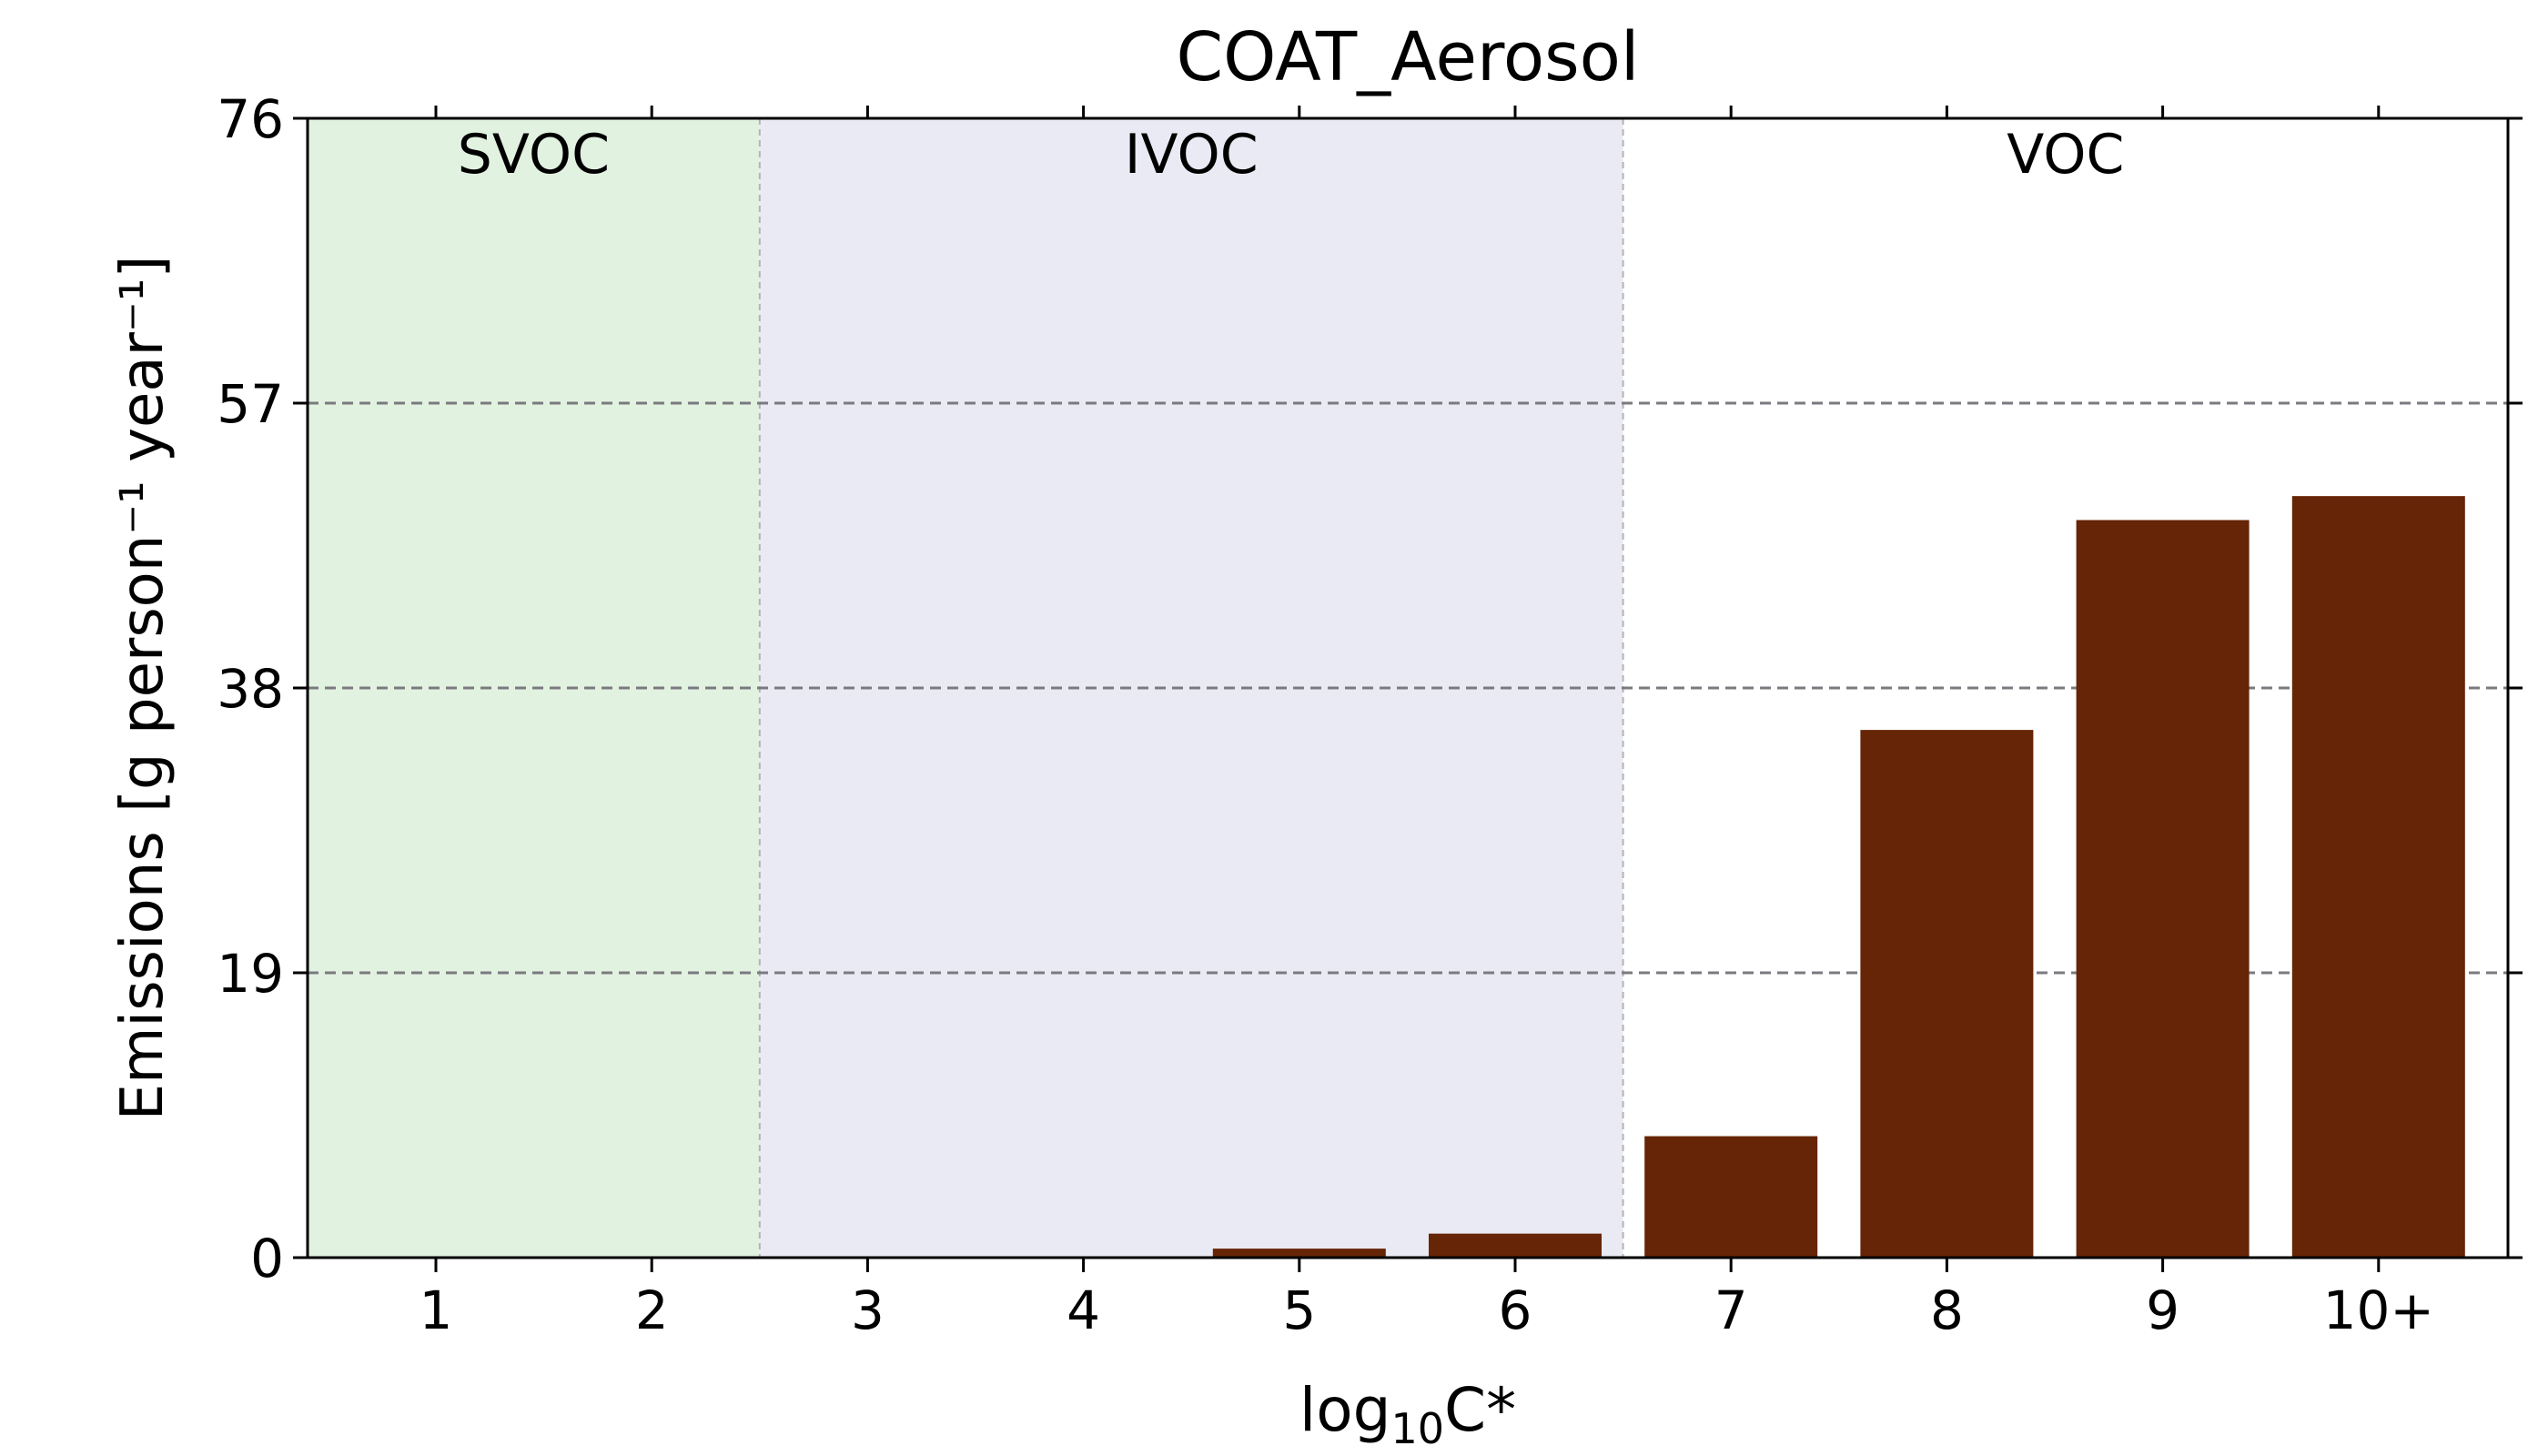  Describe the element at coordinates (534, 155) in the screenshot. I see `region-label-svoc: SVOC` at that location.